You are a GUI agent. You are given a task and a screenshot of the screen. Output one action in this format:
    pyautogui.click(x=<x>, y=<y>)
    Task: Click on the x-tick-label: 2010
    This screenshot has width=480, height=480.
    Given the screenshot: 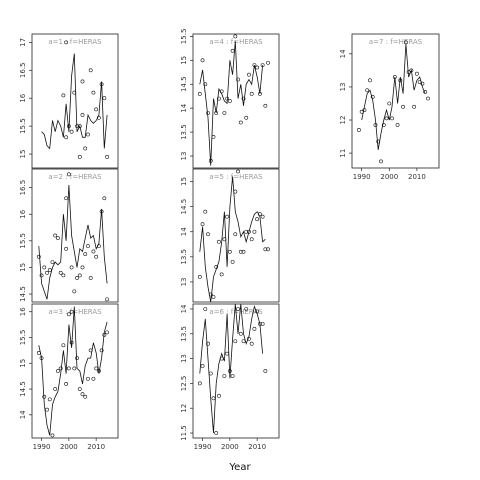 What is the action you would take?
    pyautogui.click(x=257, y=447)
    